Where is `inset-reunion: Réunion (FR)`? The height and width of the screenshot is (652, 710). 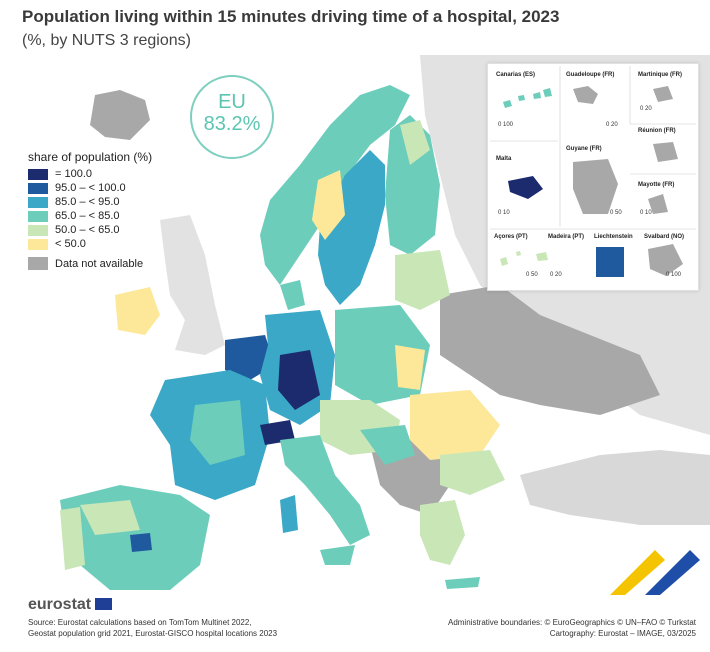 inset-reunion: Réunion (FR) is located at coordinates (657, 131).